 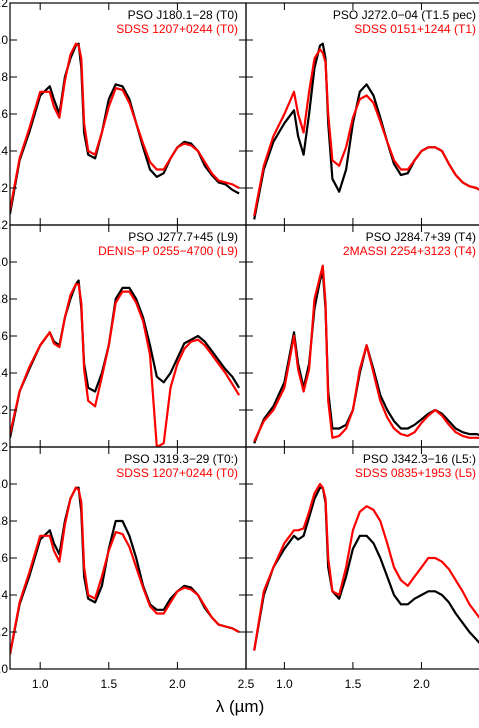 What do you see at coordinates (183, 237) in the screenshot?
I see `legend-label: PSO J277.7+45 (L9)` at bounding box center [183, 237].